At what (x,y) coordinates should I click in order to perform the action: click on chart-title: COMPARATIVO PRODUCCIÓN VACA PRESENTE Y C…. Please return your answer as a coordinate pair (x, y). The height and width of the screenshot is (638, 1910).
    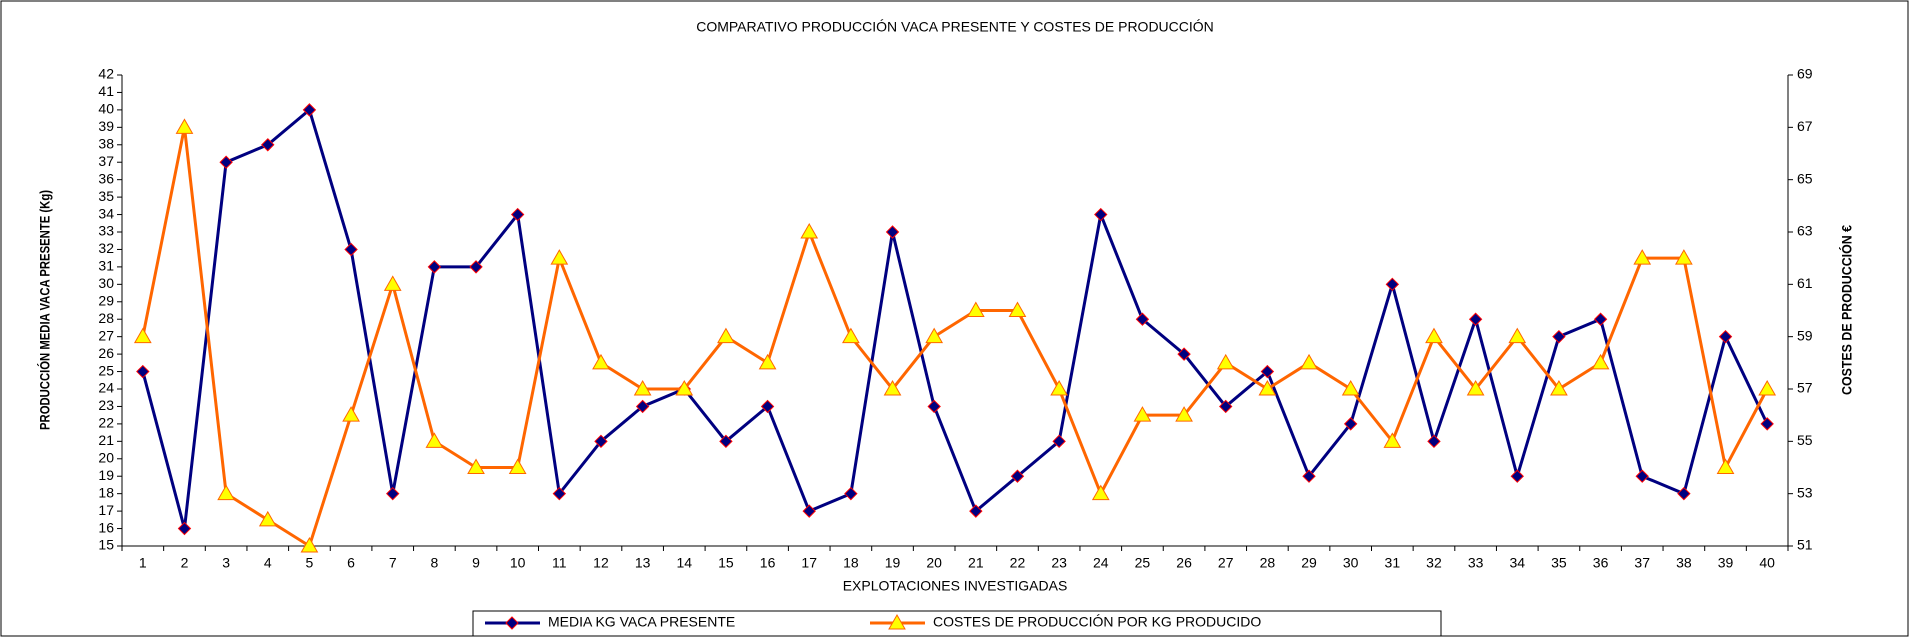
    Looking at the image, I should click on (955, 27).